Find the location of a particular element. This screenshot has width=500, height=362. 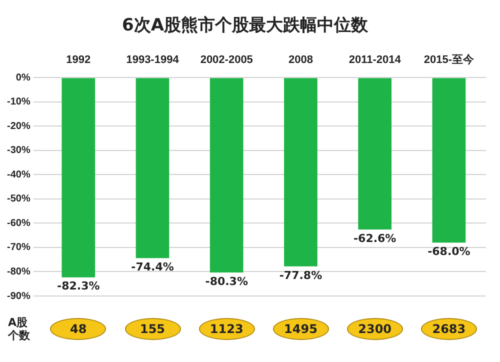

x-tick-label: 1993-1994 is located at coordinates (153, 60).